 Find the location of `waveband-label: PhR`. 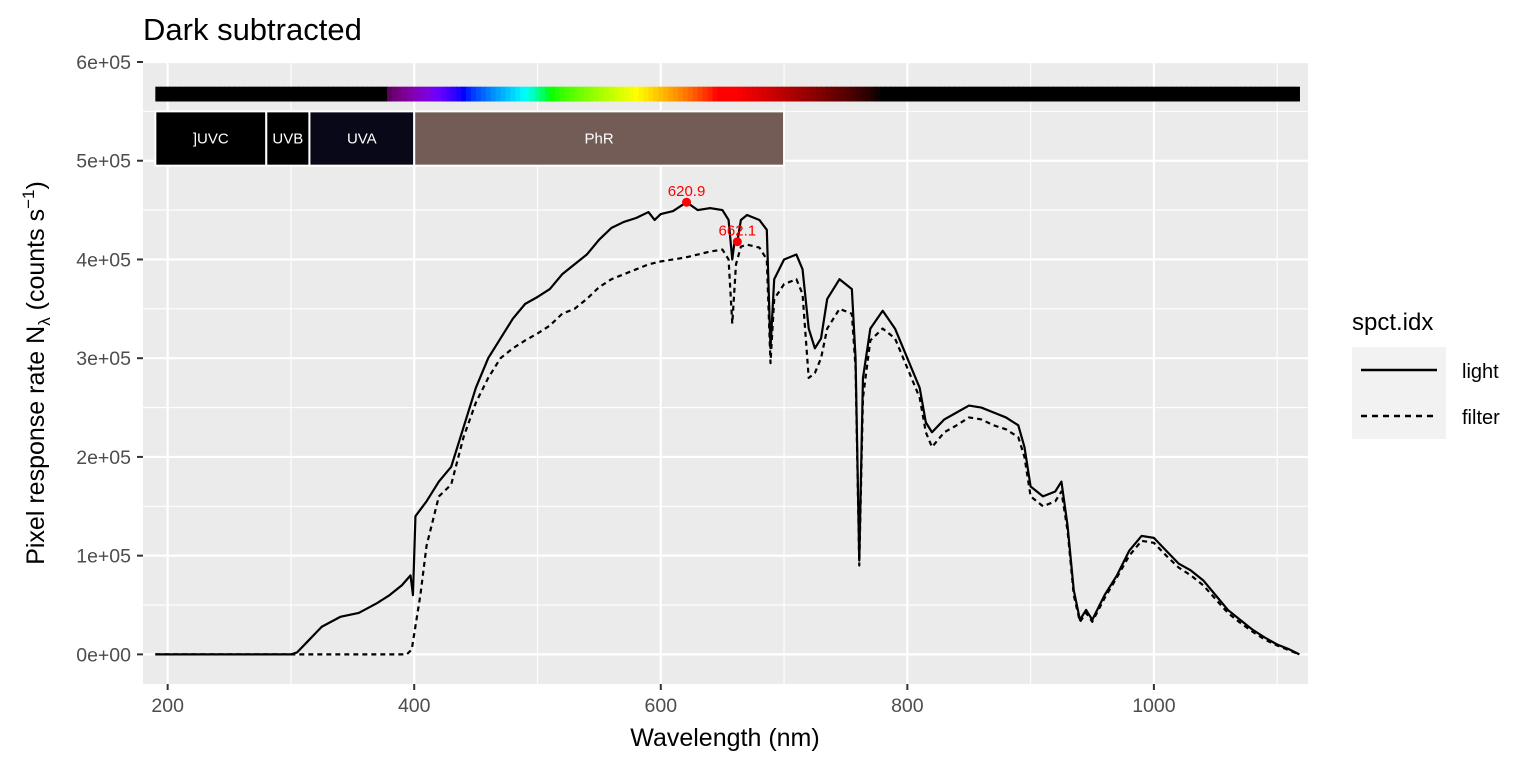

waveband-label: PhR is located at coordinates (599, 139).